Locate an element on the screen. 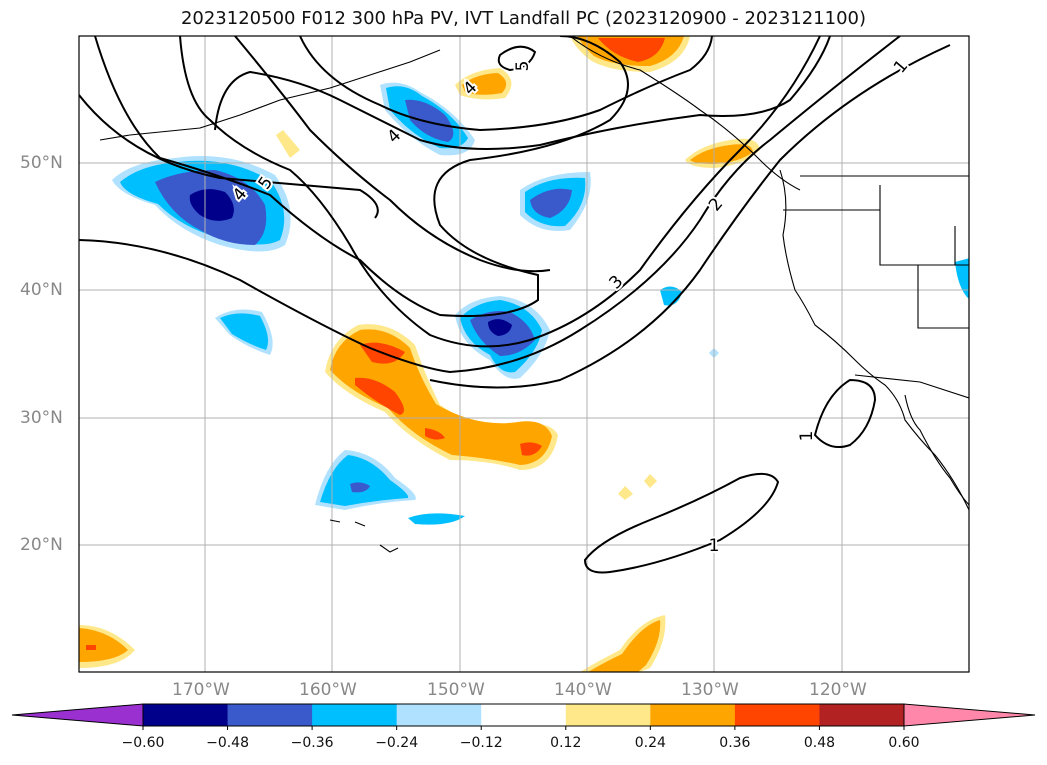  colorbar-tick-label: 0.24 is located at coordinates (650, 743).